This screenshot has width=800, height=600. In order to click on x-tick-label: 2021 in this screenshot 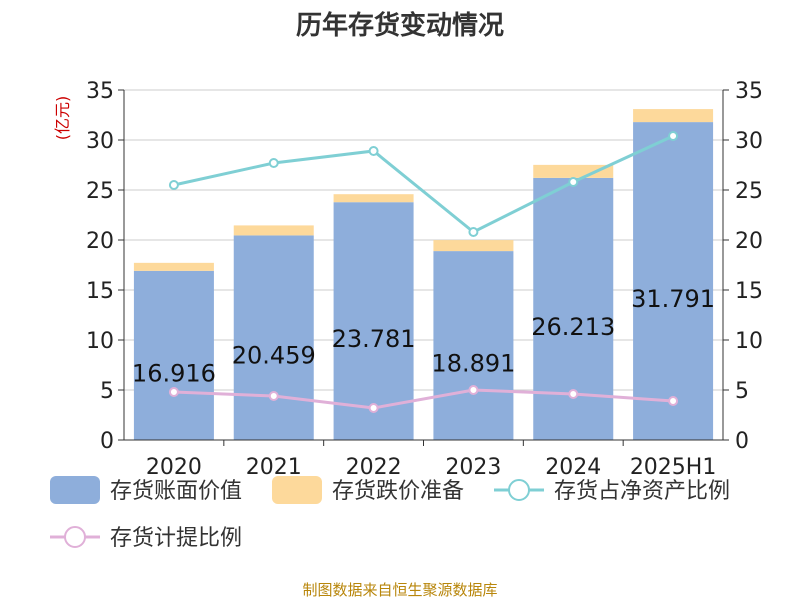, I will do `click(274, 467)`.